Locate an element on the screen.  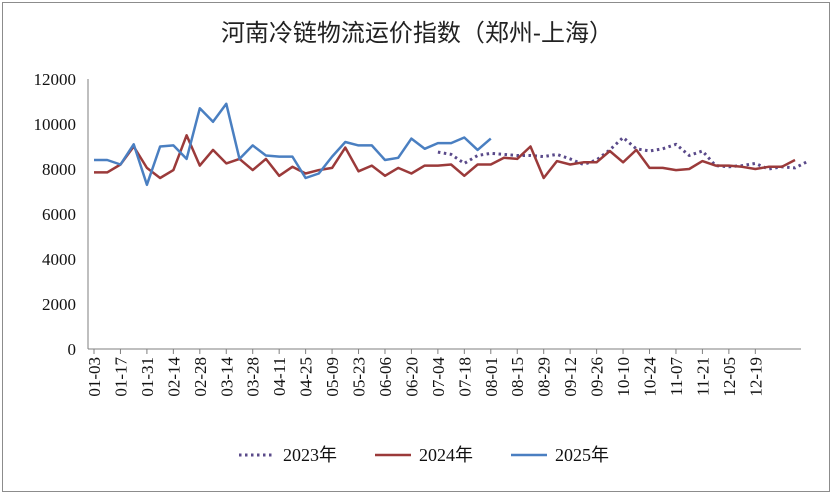
x-tick-label: 05-23 is located at coordinates (359, 377).